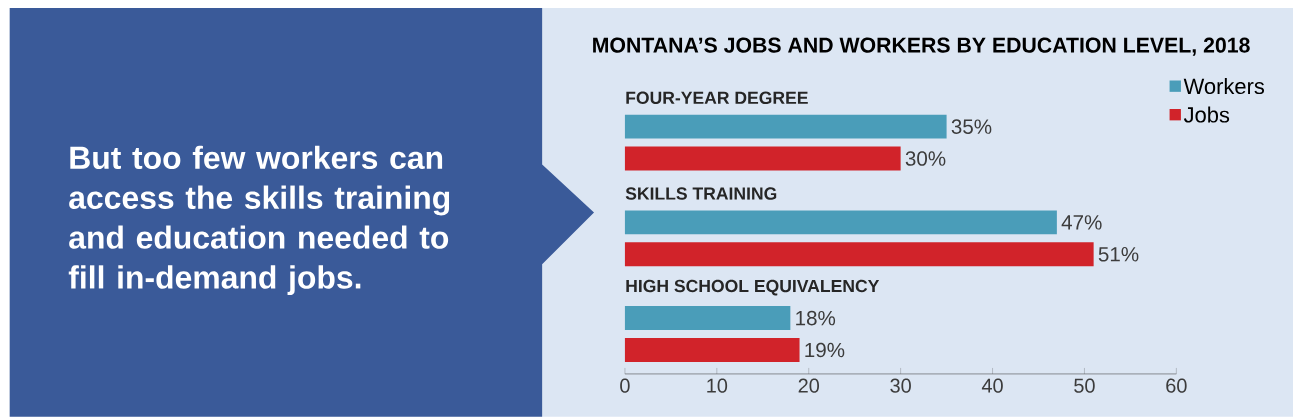 Image resolution: width=1299 pixels, height=420 pixels. I want to click on legend-label: Workers, so click(1224, 86).